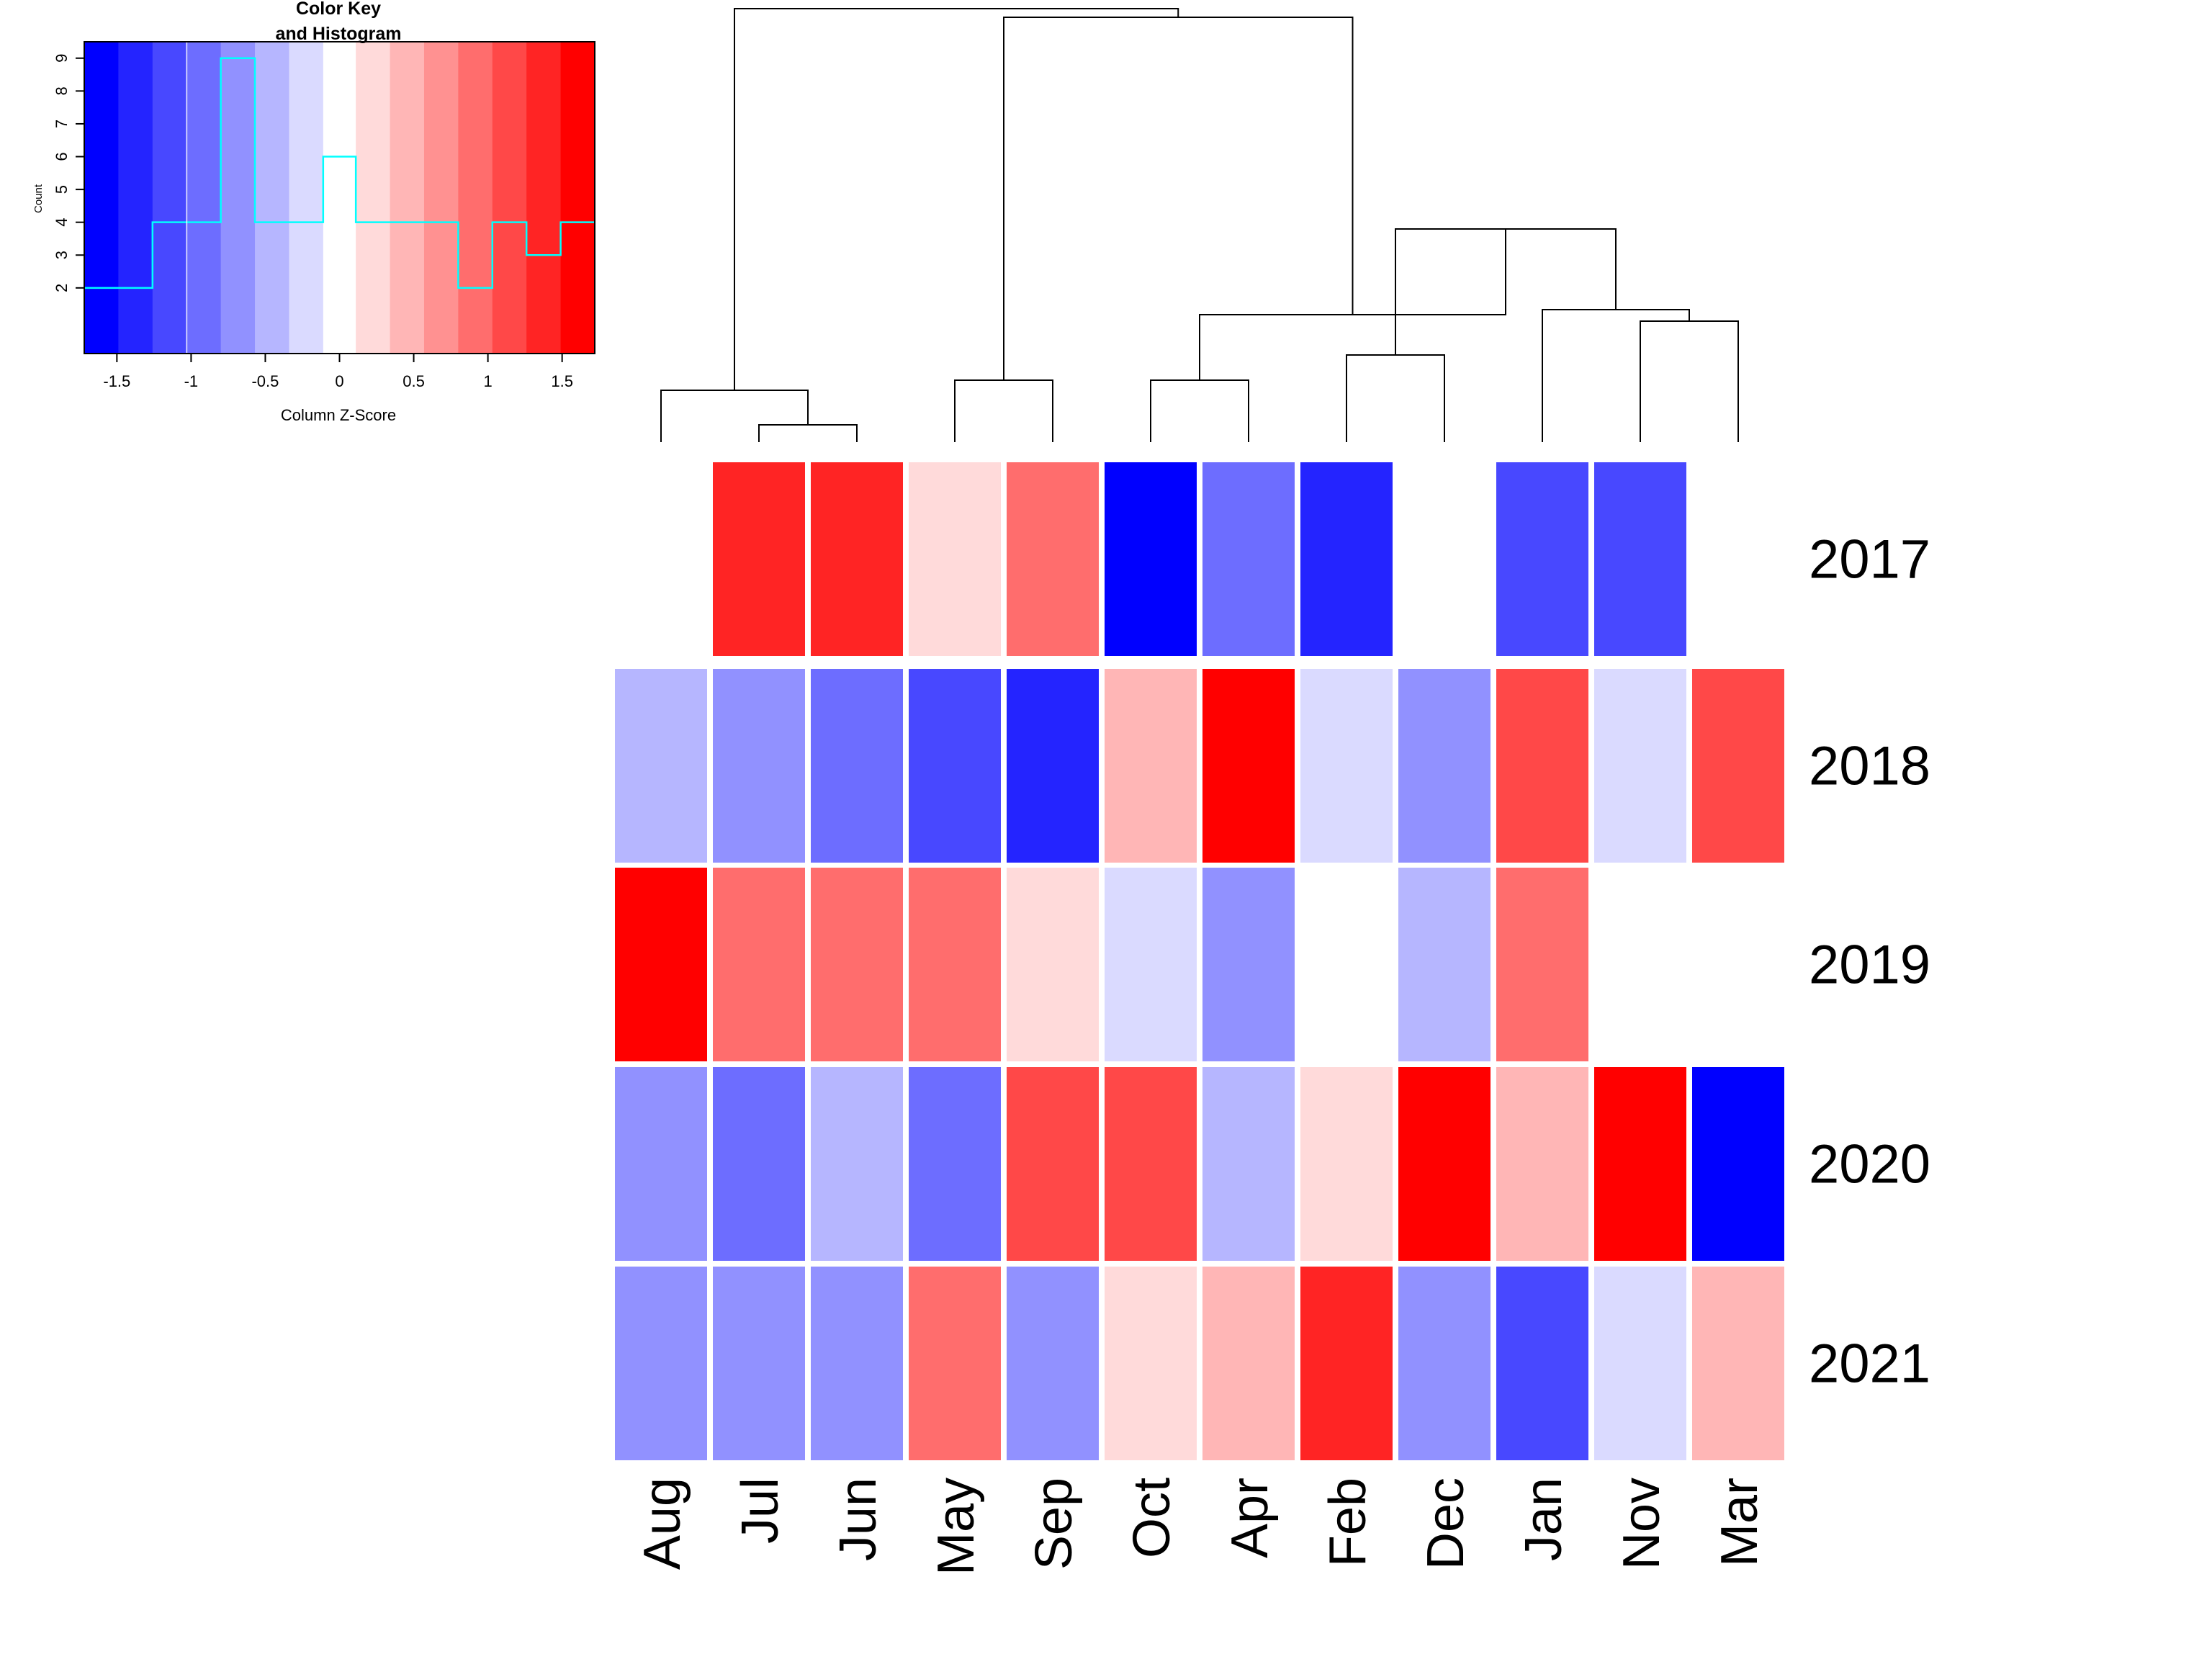 This screenshot has height=1659, width=2212. What do you see at coordinates (1152, 1518) in the screenshot?
I see `column-label: Oct` at bounding box center [1152, 1518].